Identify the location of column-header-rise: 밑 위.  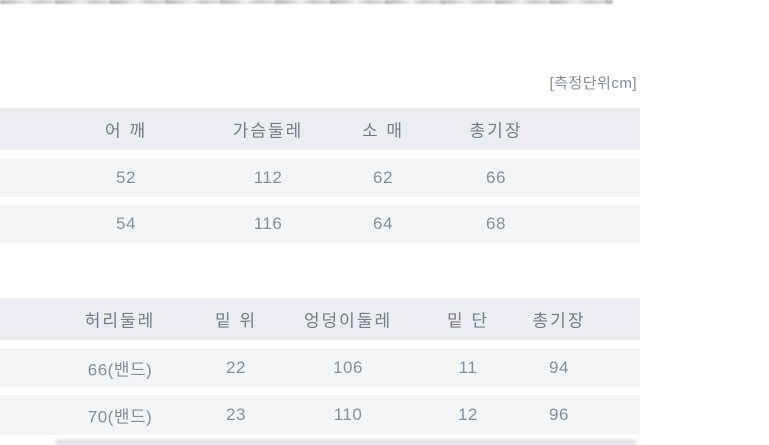
(236, 321).